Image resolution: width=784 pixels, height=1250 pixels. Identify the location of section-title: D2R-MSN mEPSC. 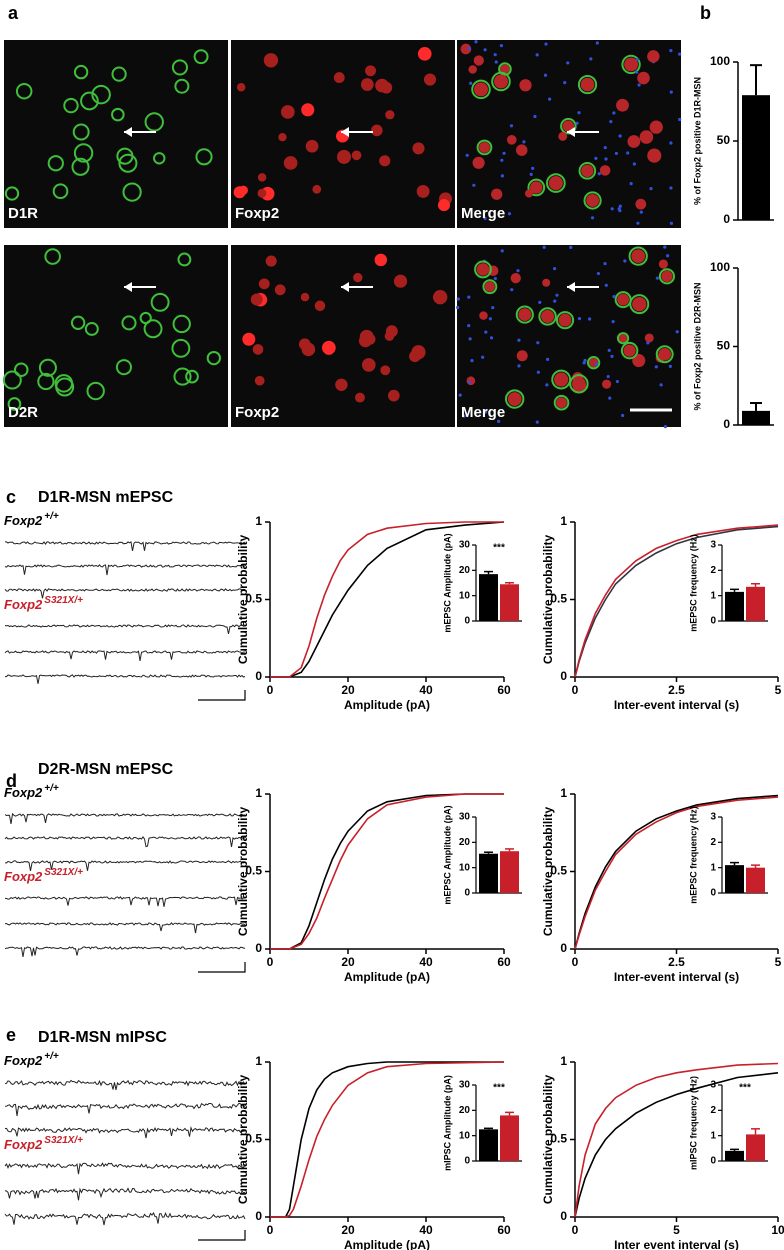
(106, 769).